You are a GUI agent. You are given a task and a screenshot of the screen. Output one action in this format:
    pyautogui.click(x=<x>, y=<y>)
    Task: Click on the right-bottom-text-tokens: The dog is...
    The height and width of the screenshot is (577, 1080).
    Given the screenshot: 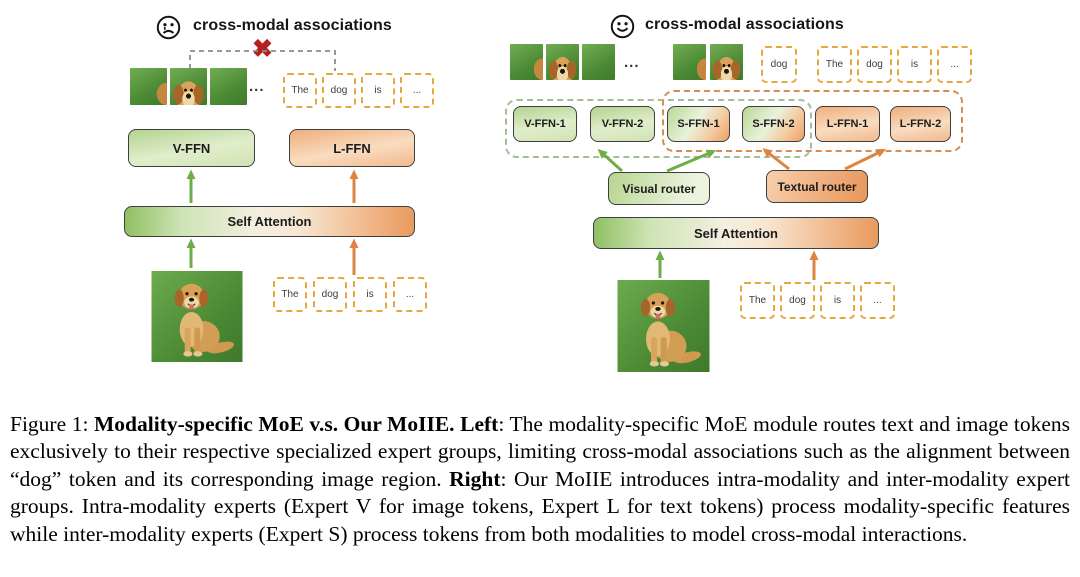 What is the action you would take?
    pyautogui.click(x=817, y=300)
    